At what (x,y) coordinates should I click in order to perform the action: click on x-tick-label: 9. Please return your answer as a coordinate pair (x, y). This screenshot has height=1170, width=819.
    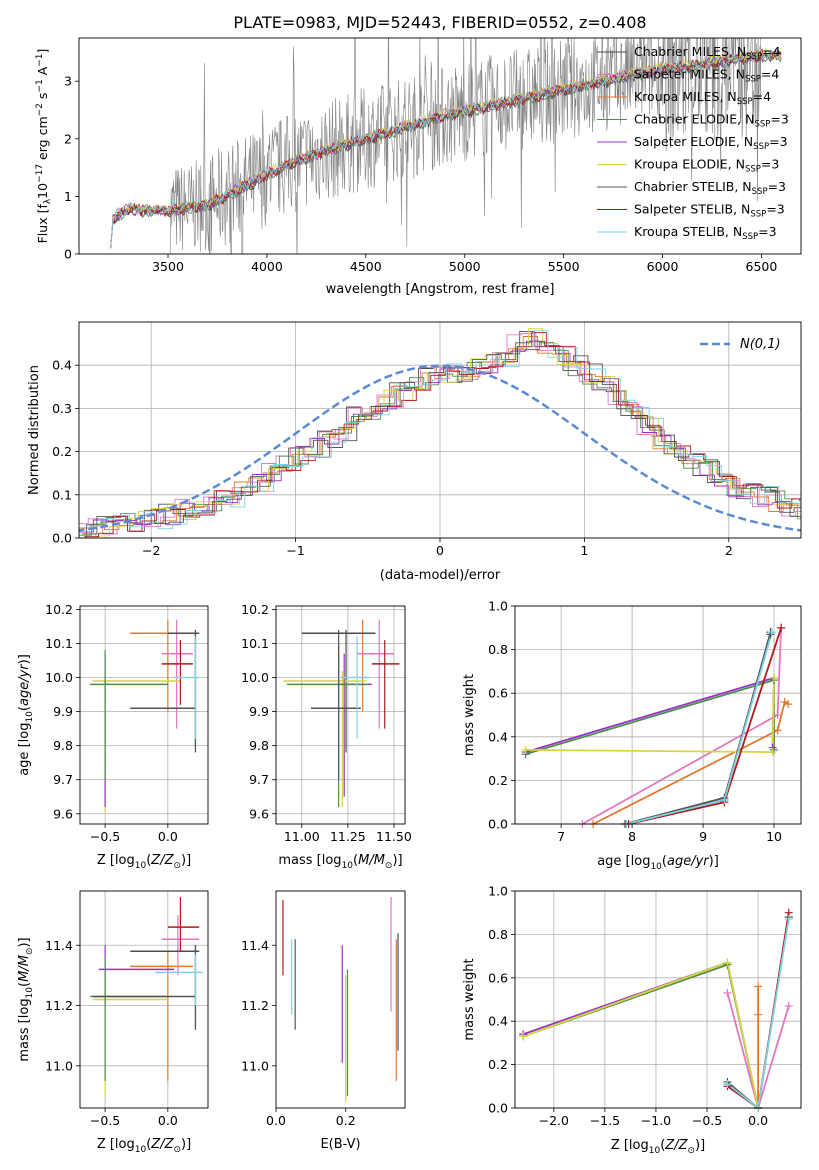
    Looking at the image, I should click on (703, 836).